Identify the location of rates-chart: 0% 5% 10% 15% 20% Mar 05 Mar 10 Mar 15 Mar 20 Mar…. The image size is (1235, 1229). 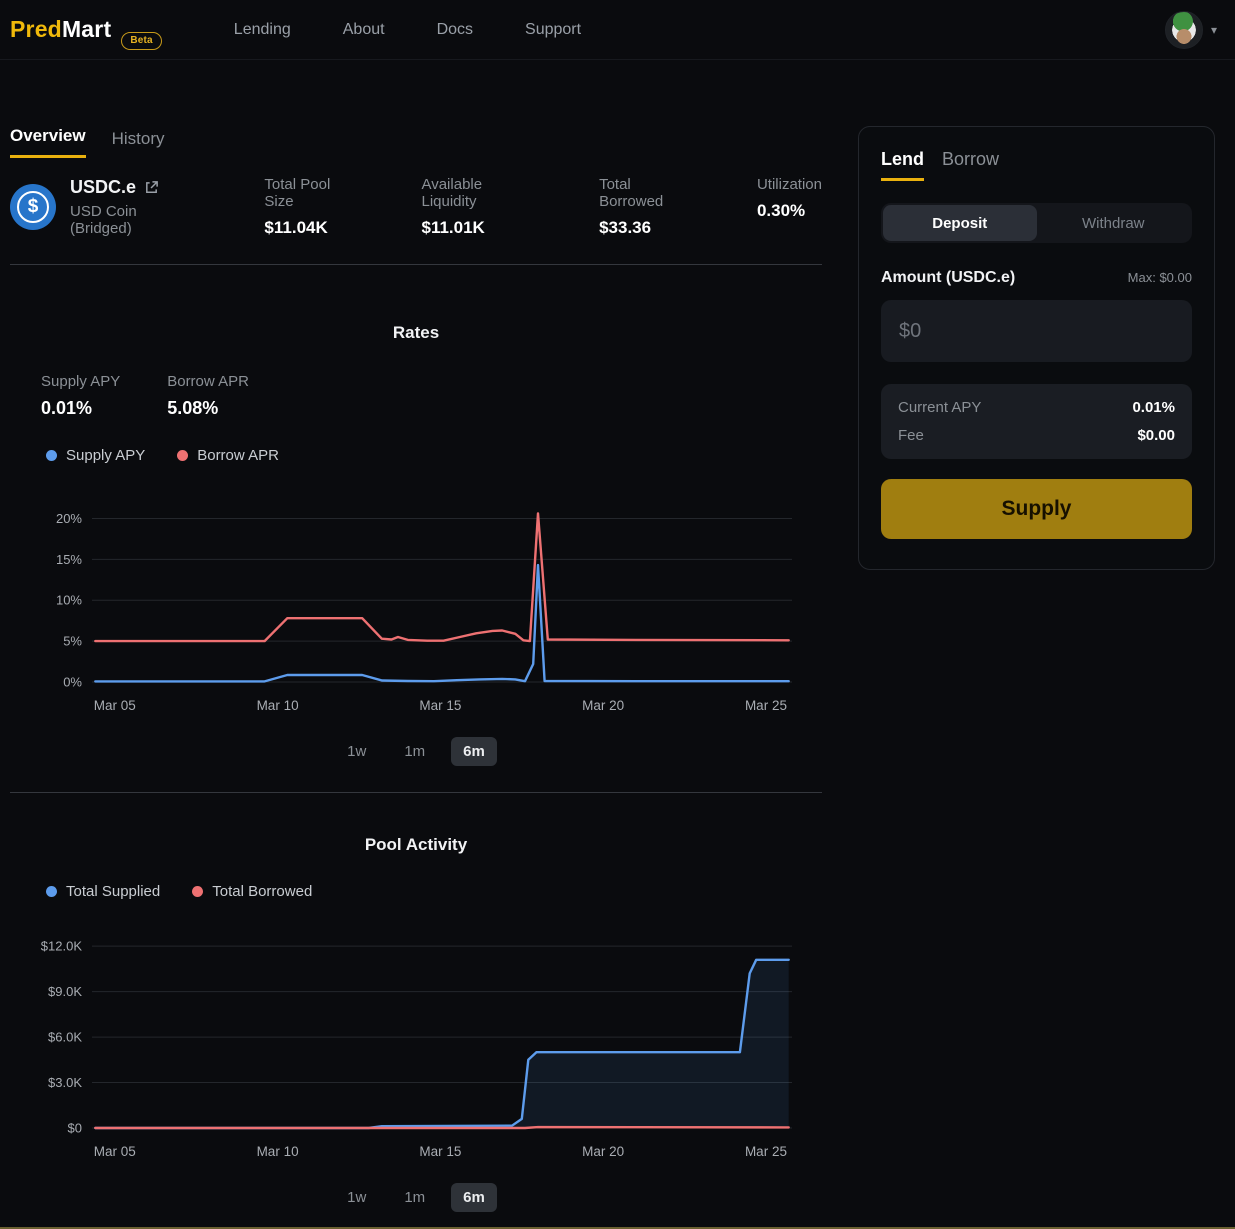
(416, 604).